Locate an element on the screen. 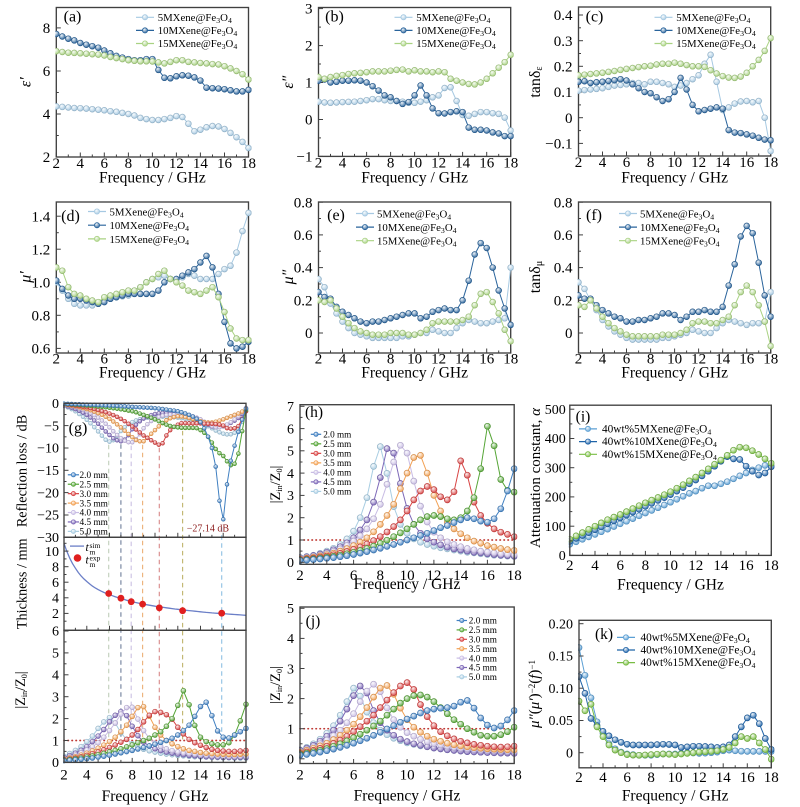 The width and height of the screenshot is (800, 807). svg-text: 0.20 is located at coordinates (561, 625).